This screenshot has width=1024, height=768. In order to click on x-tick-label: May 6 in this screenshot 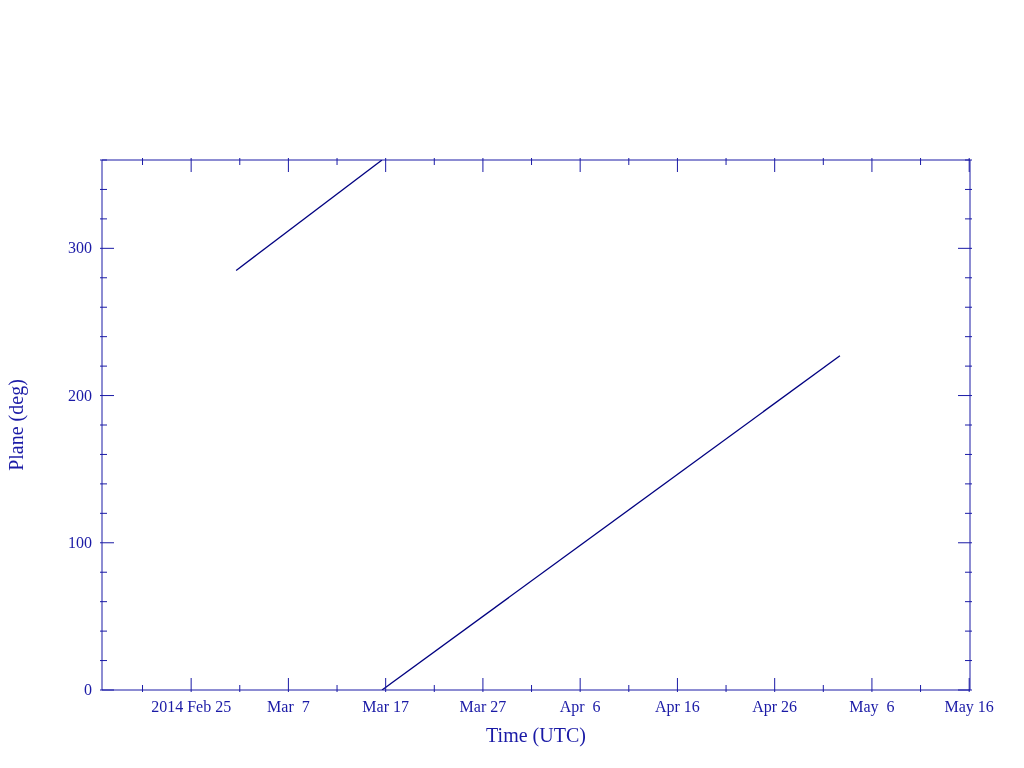, I will do `click(872, 707)`.